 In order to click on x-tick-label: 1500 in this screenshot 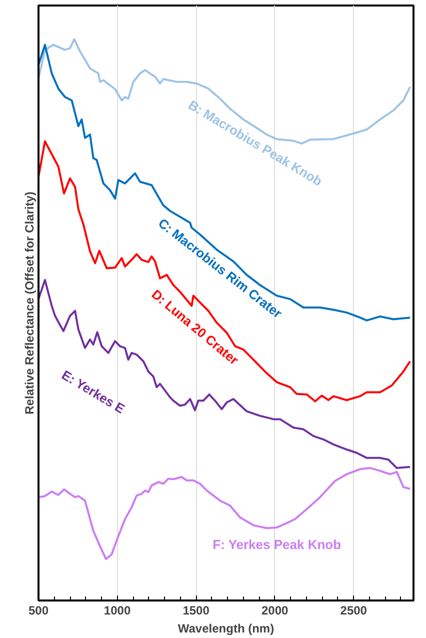, I will do `click(196, 611)`.